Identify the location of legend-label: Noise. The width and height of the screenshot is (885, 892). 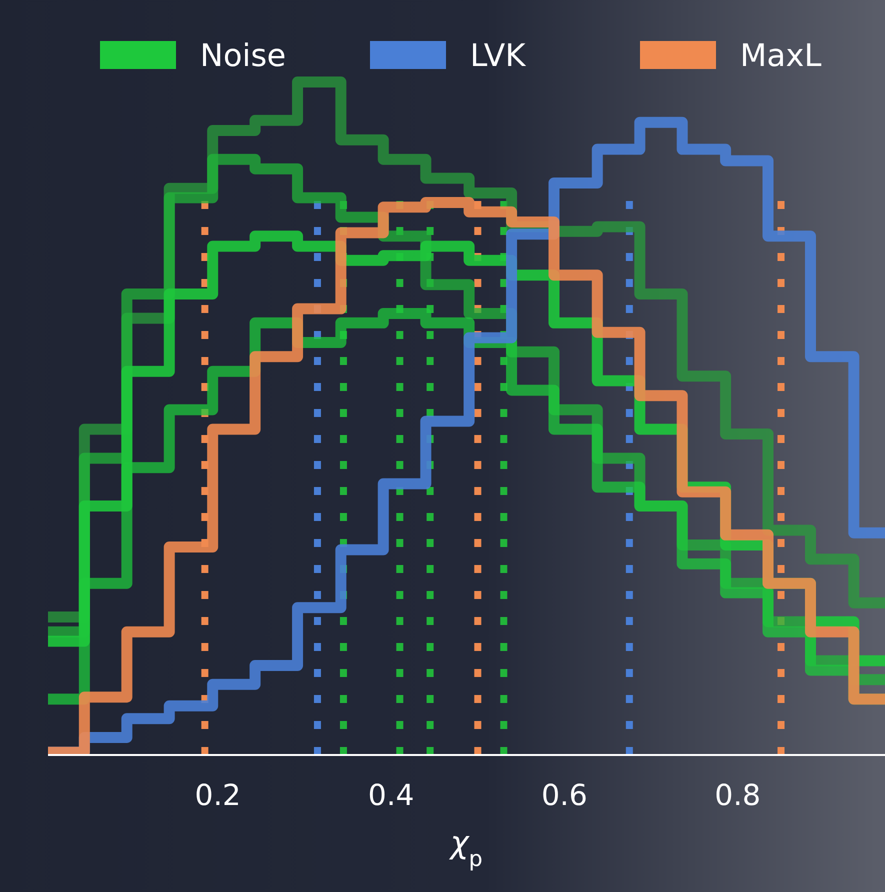
(243, 56).